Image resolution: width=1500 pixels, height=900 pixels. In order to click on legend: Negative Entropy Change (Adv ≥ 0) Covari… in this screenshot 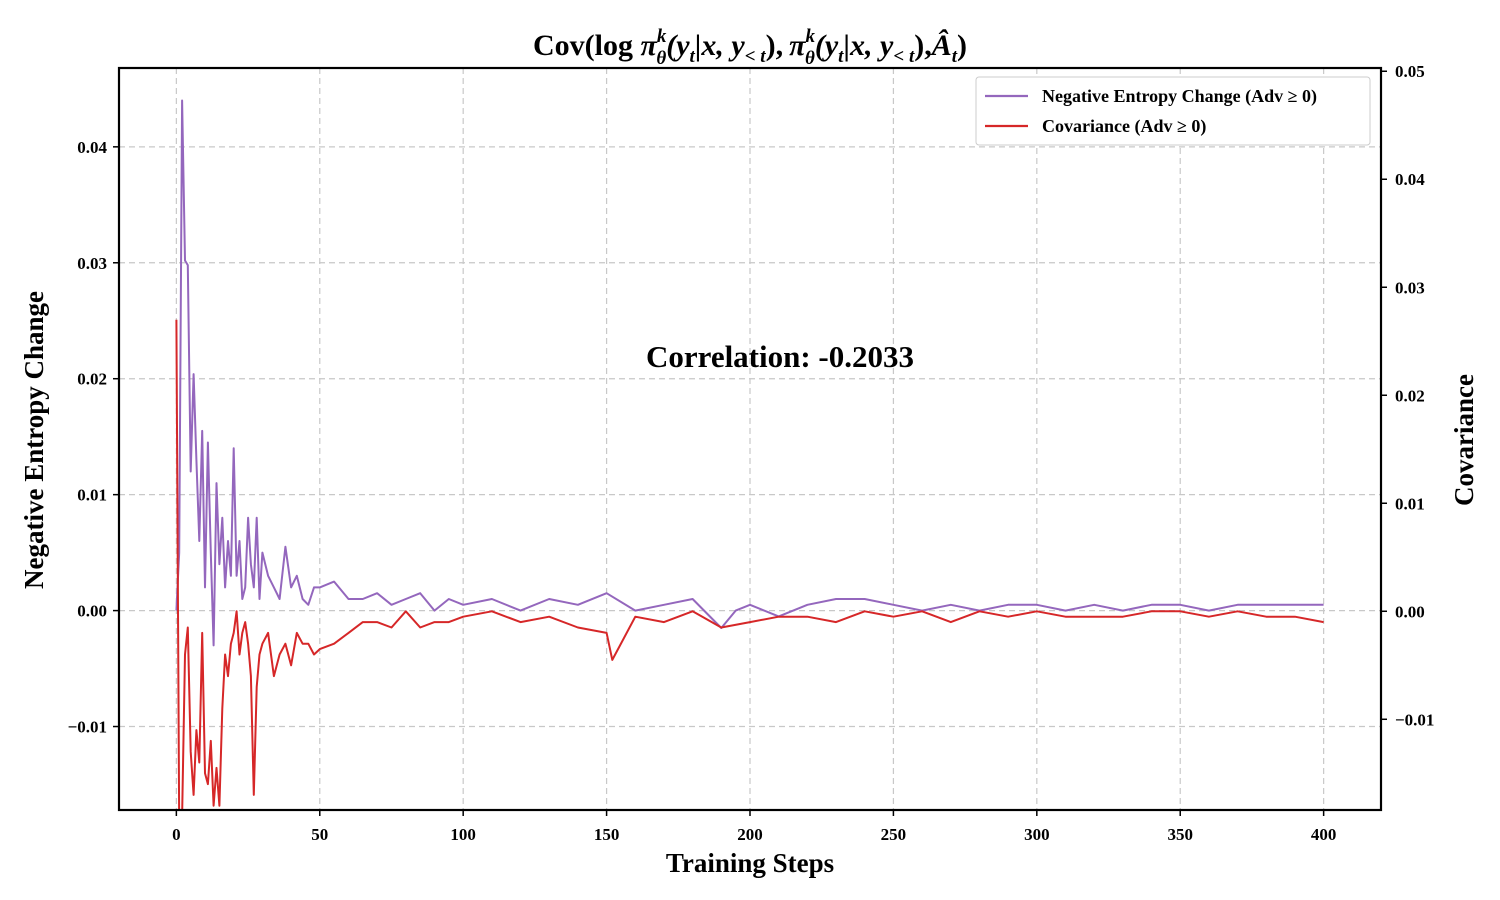, I will do `click(1173, 111)`.